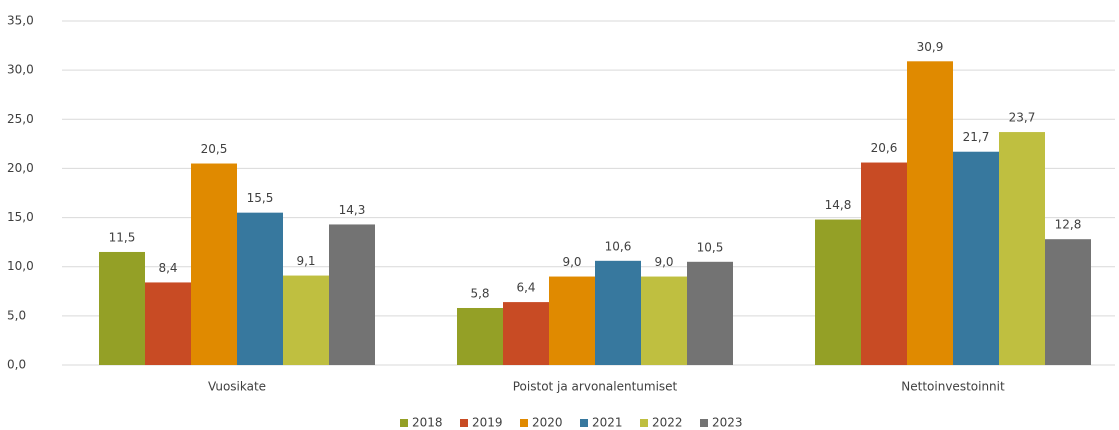  I want to click on data-label: 20,5, so click(214, 149).